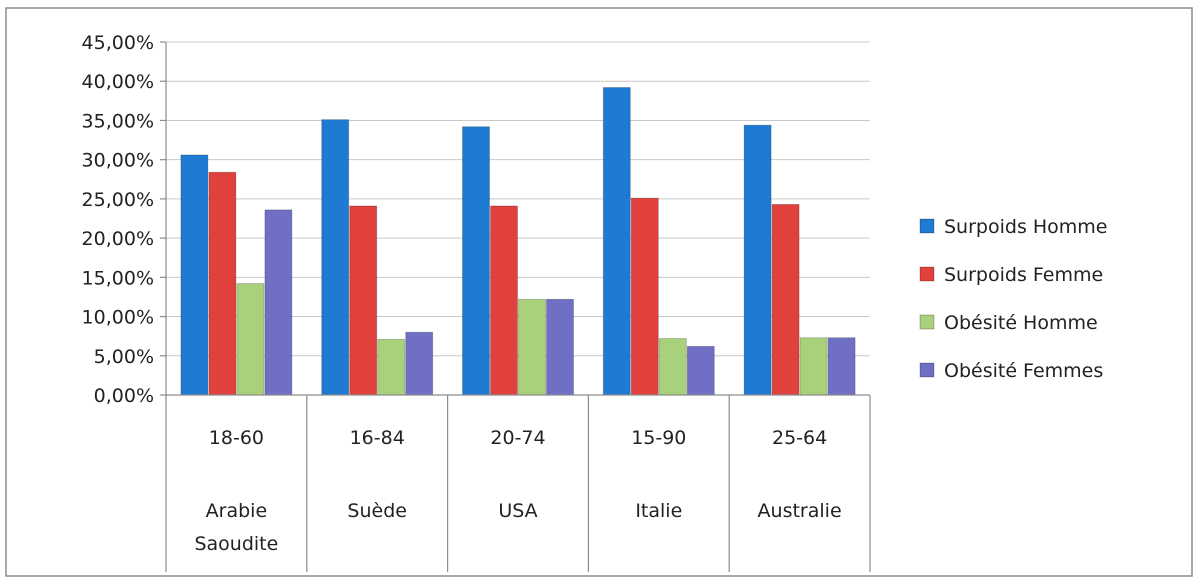 The image size is (1199, 580). Describe the element at coordinates (1023, 275) in the screenshot. I see `legend-label: Surpoids Femme` at that location.